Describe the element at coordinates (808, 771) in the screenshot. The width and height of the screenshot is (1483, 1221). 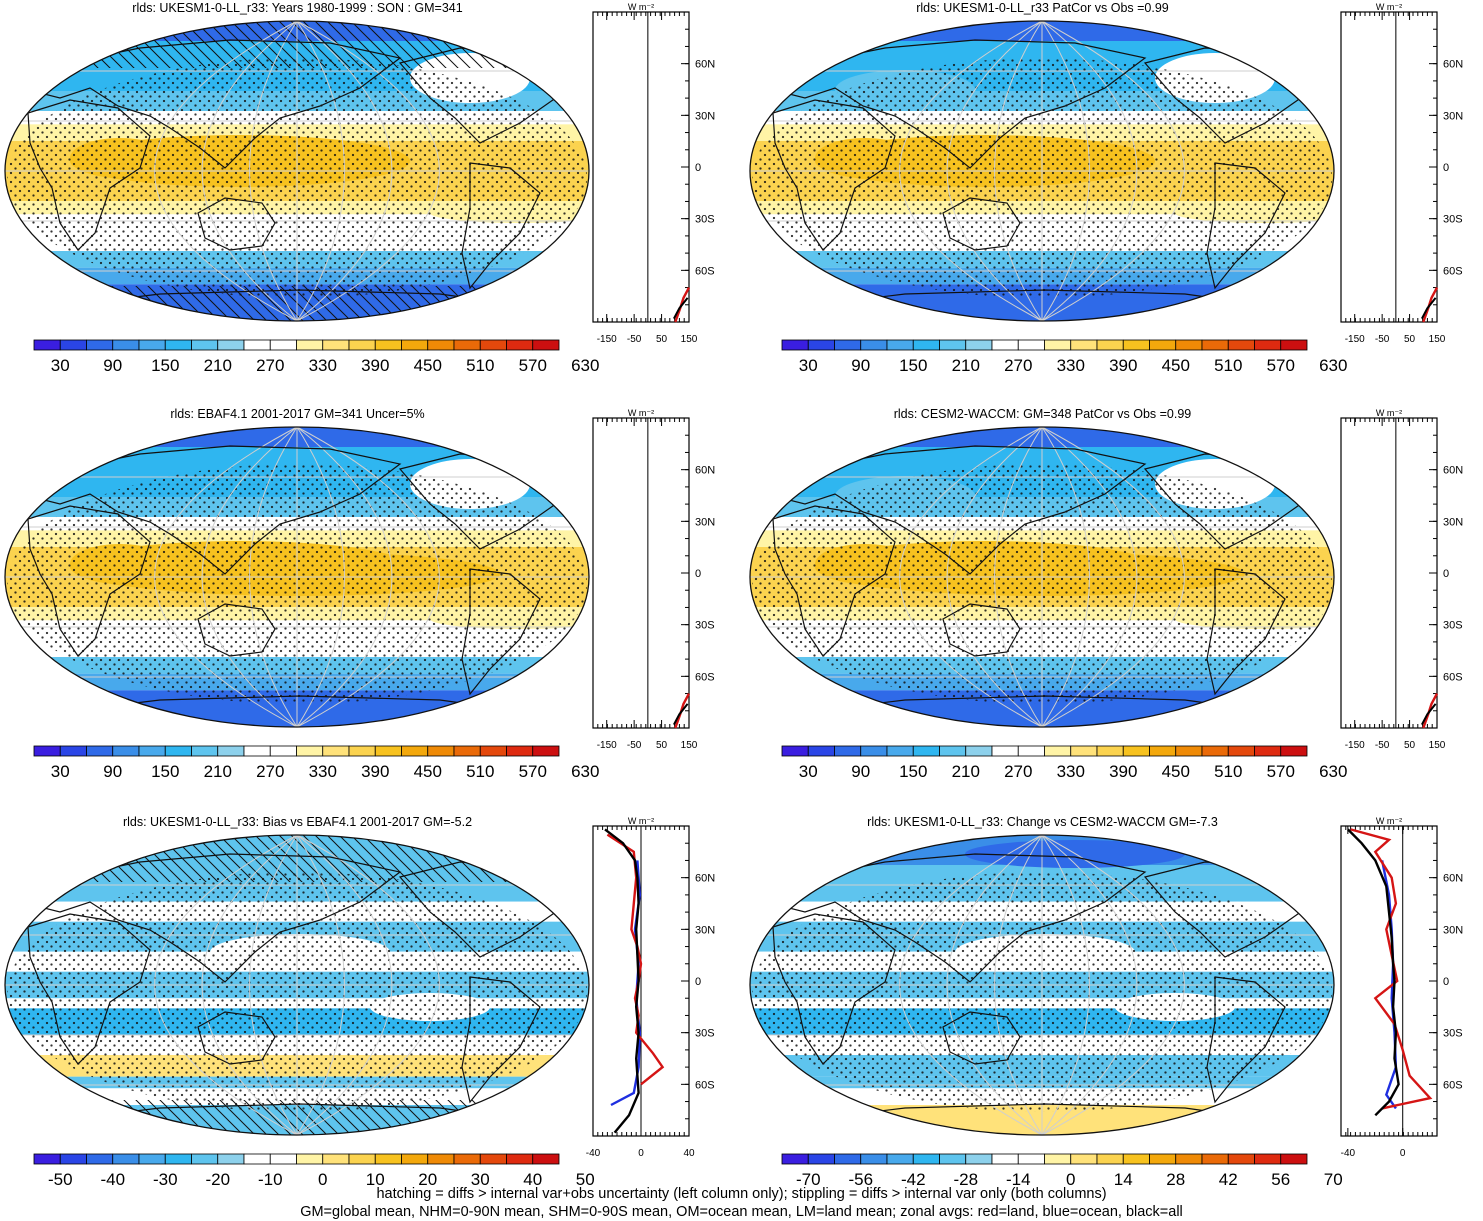
I see `colorbar-label: 30` at that location.